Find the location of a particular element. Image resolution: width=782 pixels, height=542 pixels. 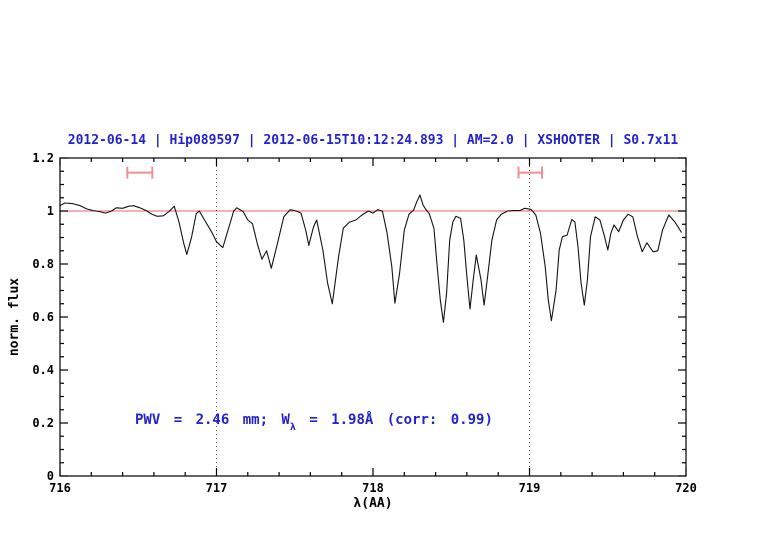

y-axis-label: norm. flux is located at coordinates (14, 317).